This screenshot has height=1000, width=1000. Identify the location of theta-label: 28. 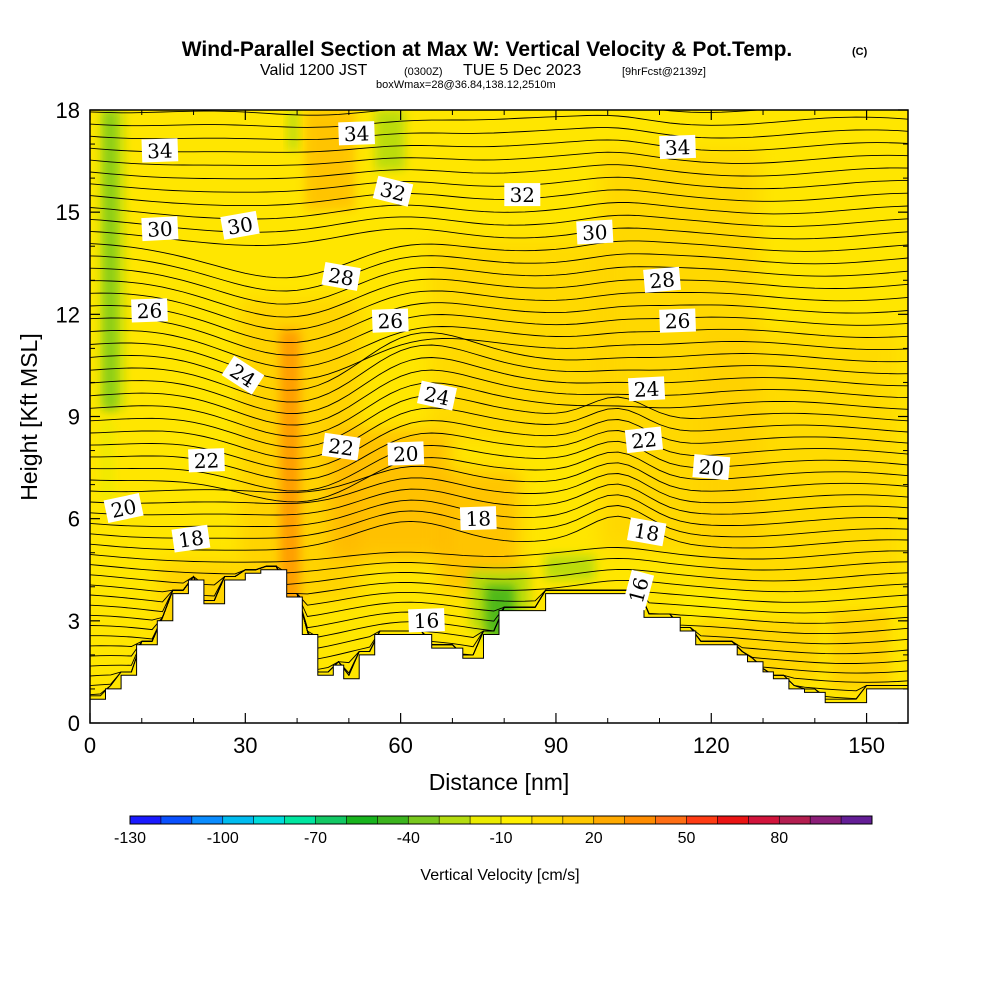
(662, 279).